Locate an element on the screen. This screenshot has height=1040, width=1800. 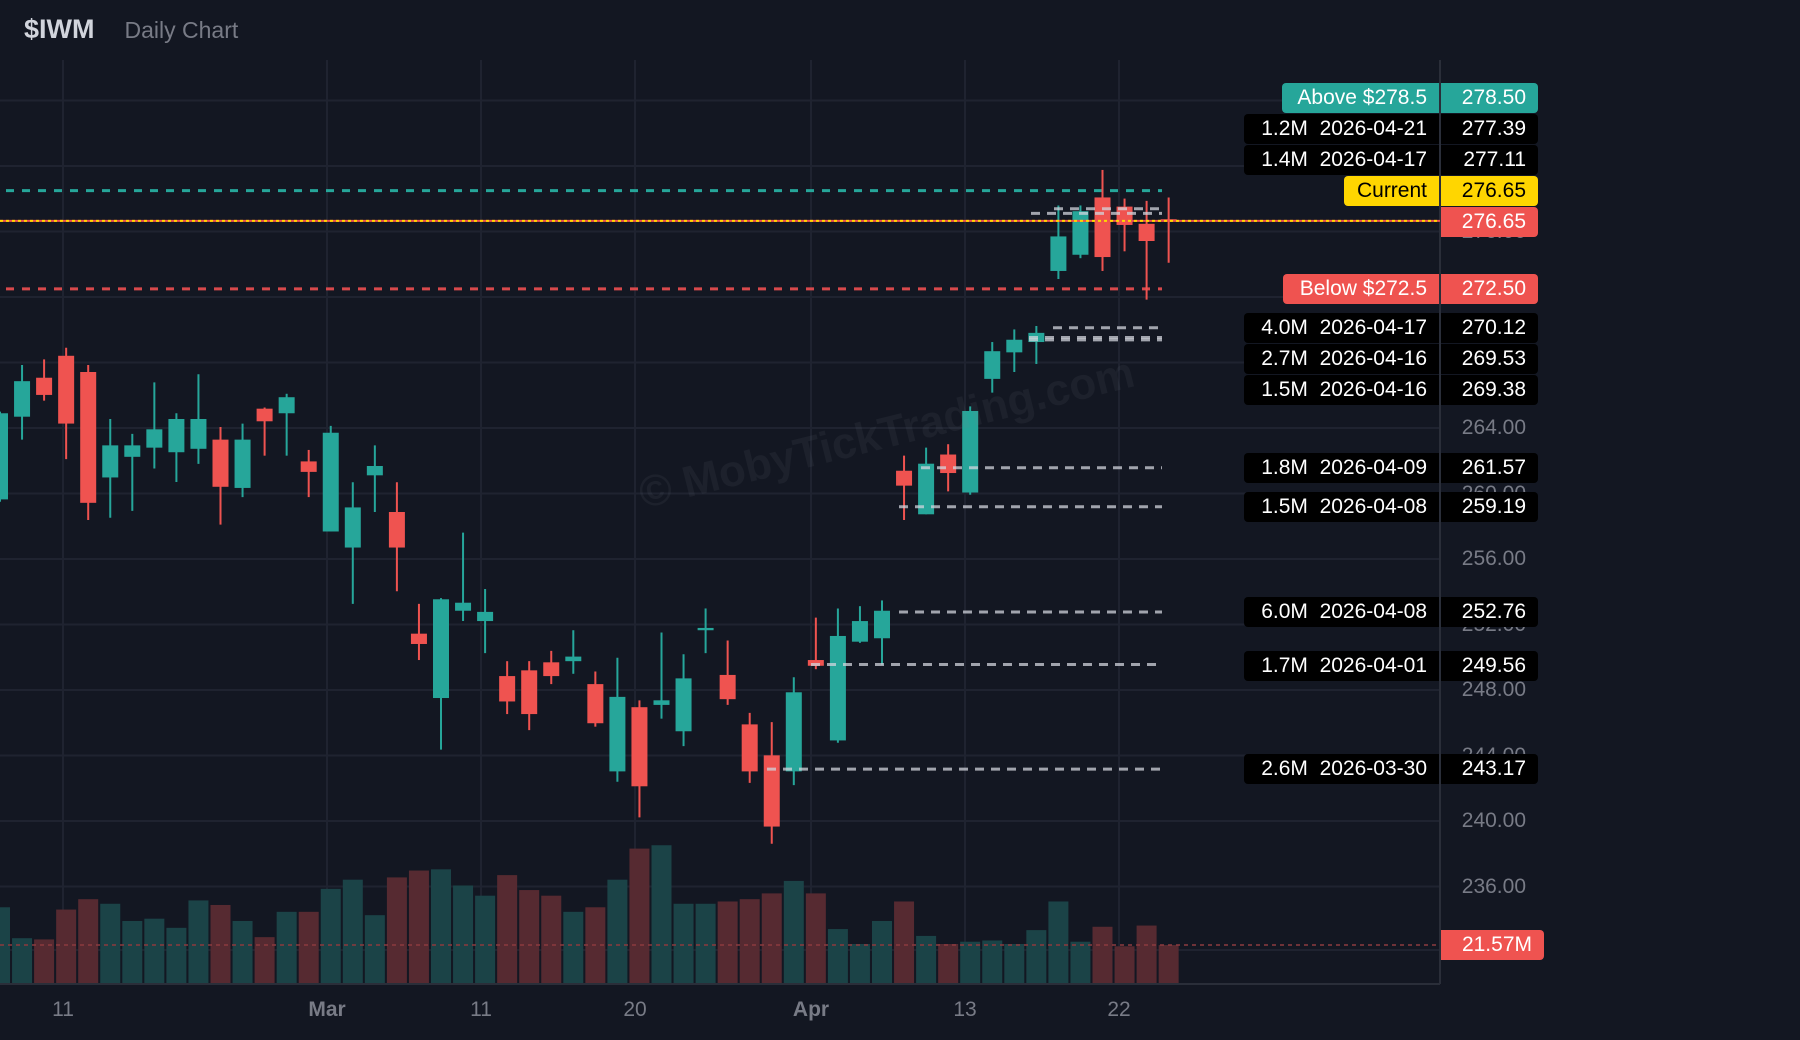
above-alert-tag: Above $278.5 is located at coordinates (1360, 98).